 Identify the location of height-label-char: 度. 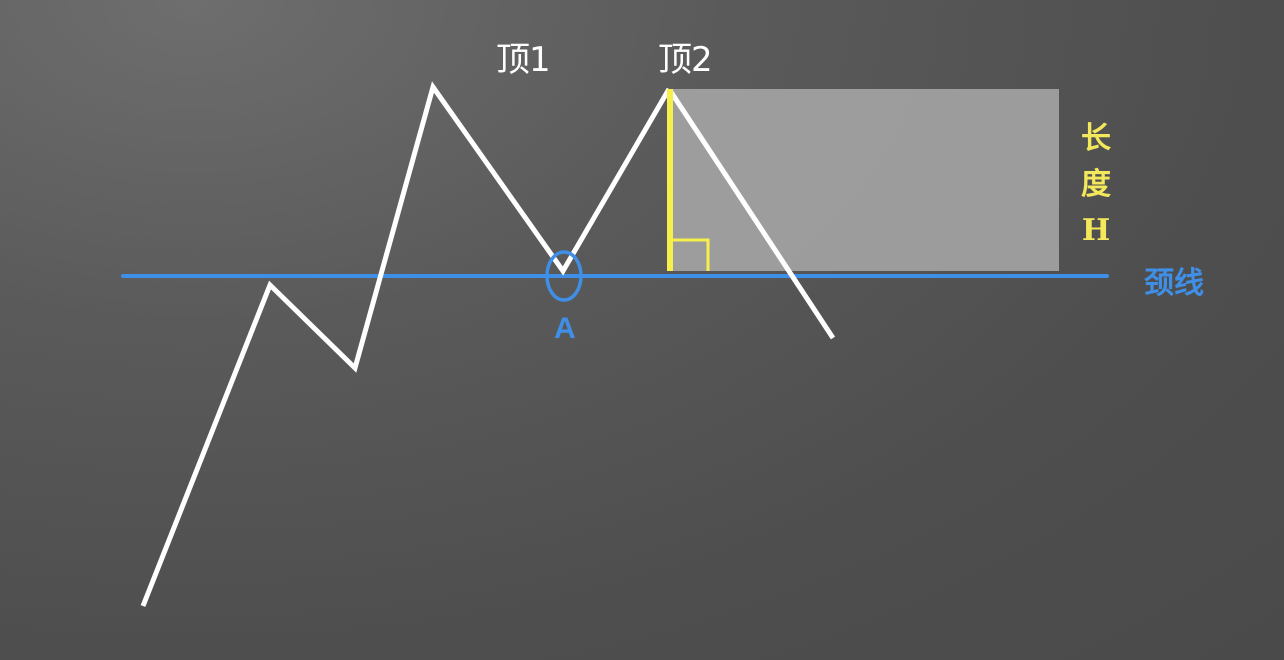
(1096, 184).